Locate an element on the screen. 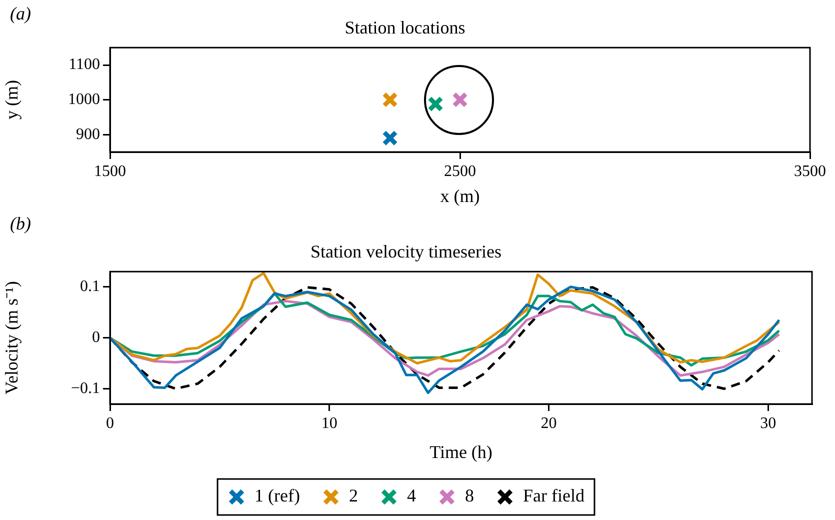 This screenshot has height=520, width=835. x-tick-label: 2500 is located at coordinates (460, 171).